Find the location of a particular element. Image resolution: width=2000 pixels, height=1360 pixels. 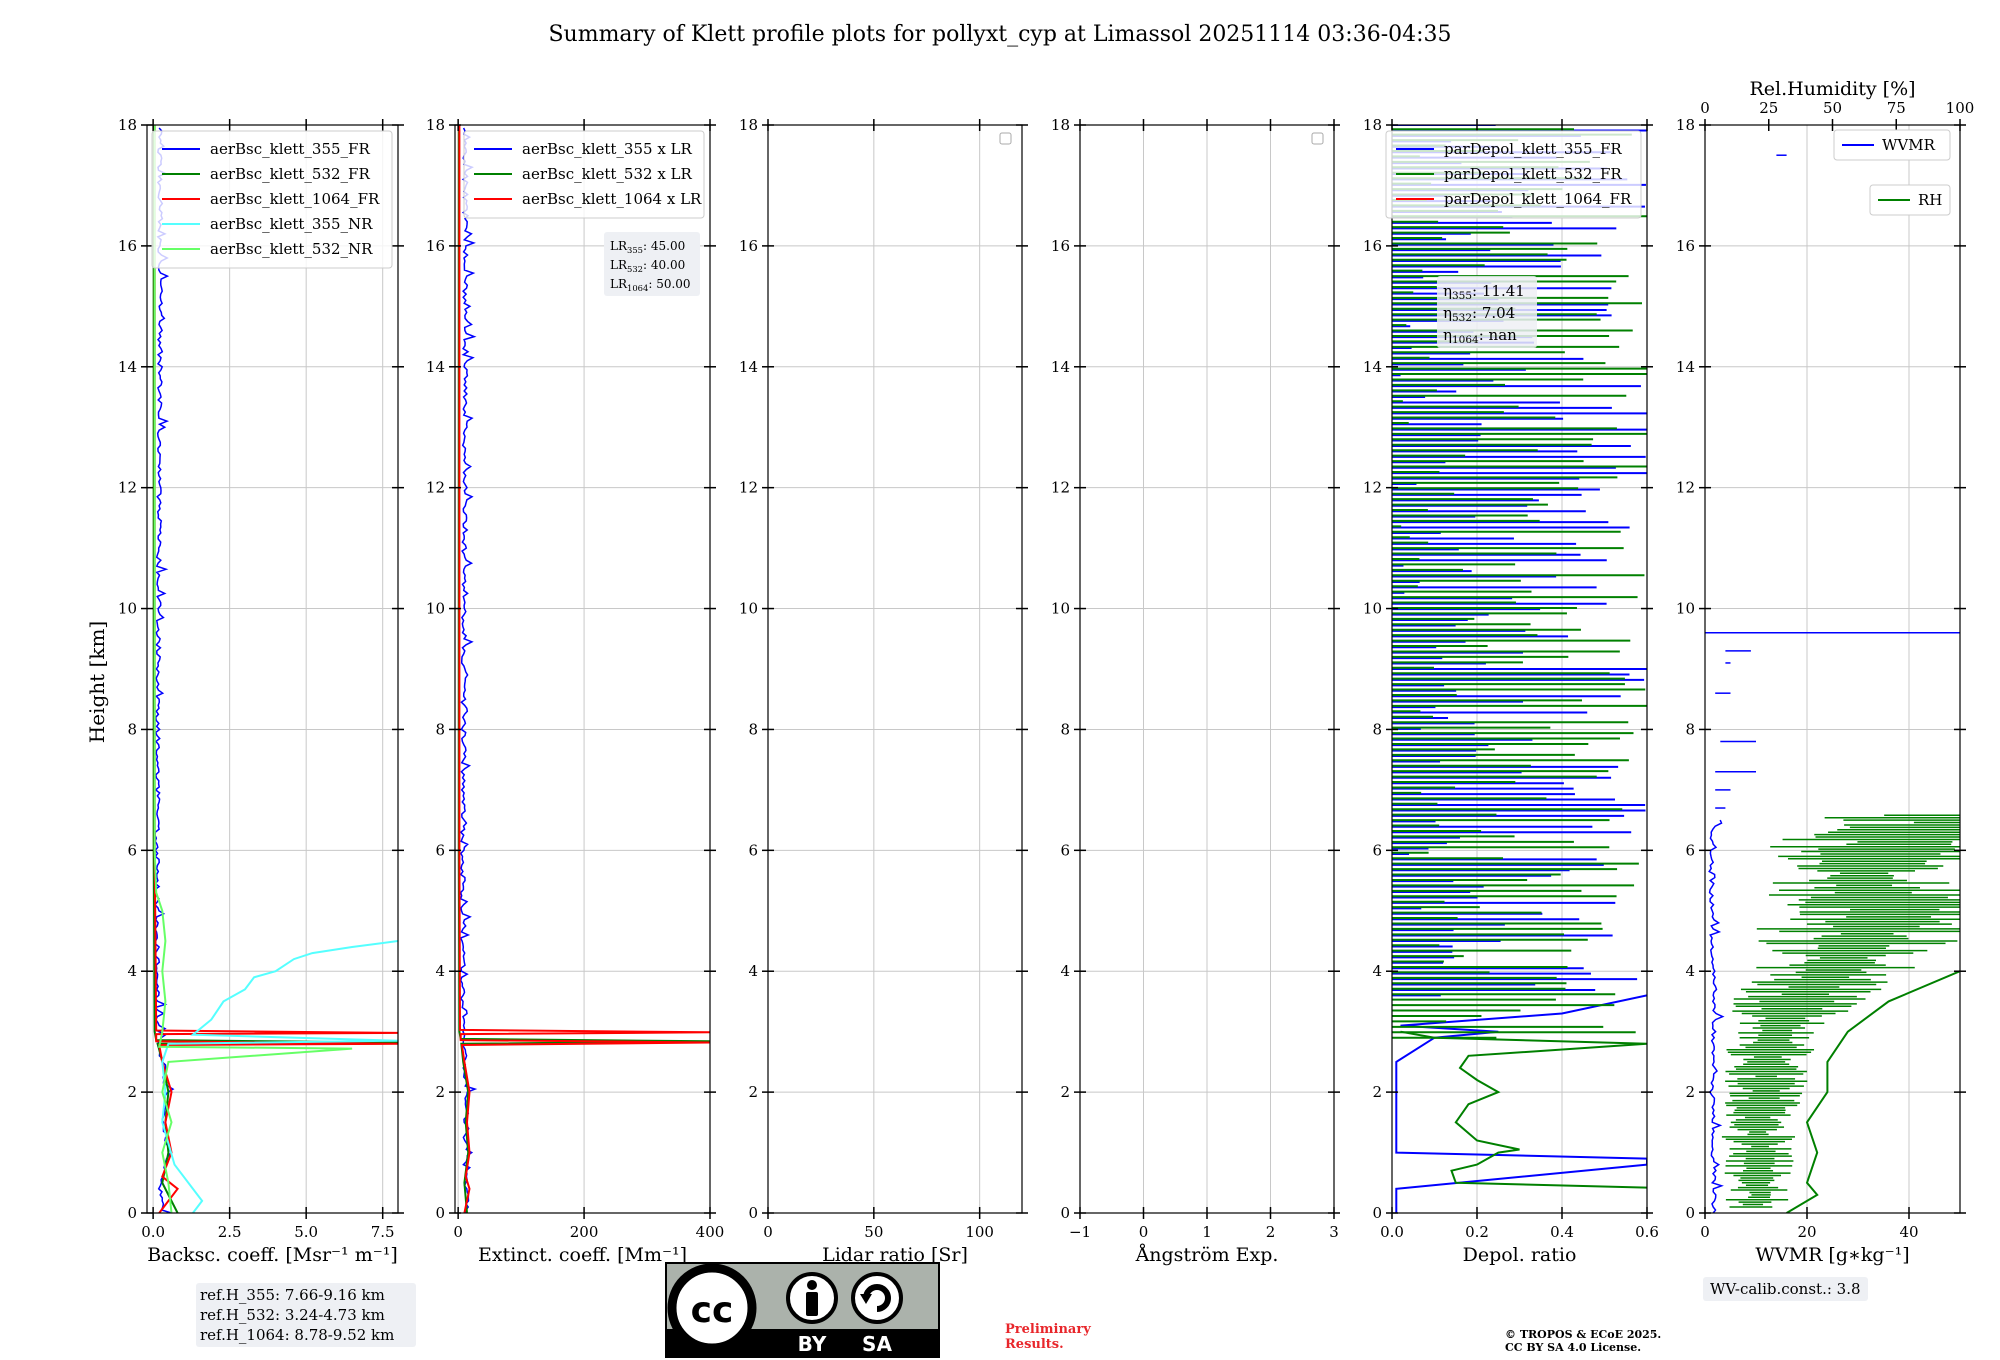

x2-axis-label: Rel.Humidity [%] is located at coordinates (1832, 89).